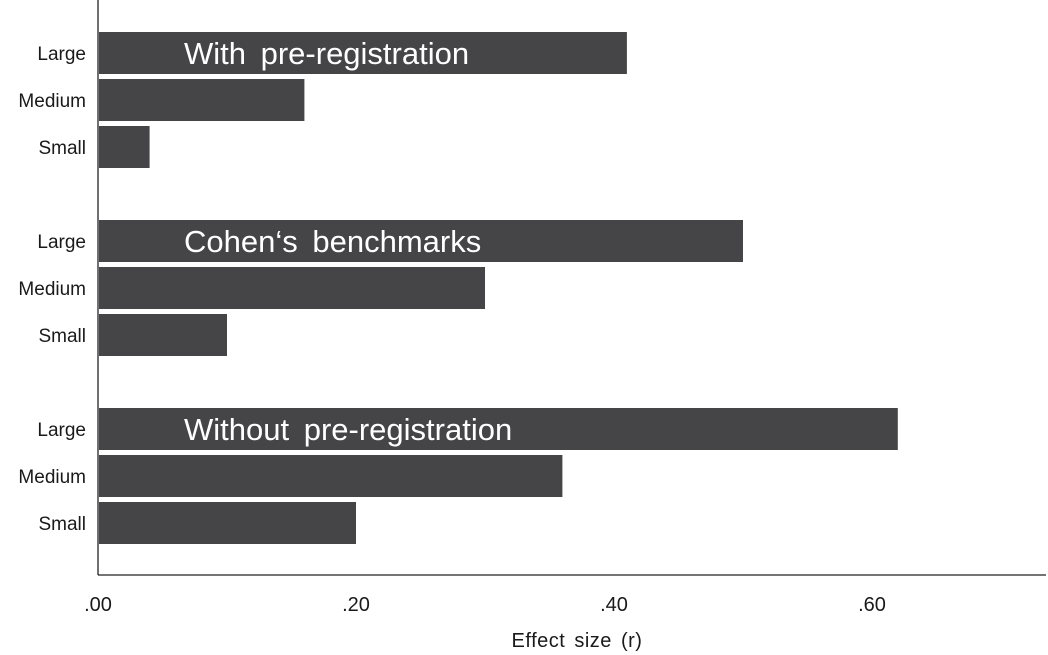  Describe the element at coordinates (292, 288) in the screenshot. I see `bar-1-medium` at that location.